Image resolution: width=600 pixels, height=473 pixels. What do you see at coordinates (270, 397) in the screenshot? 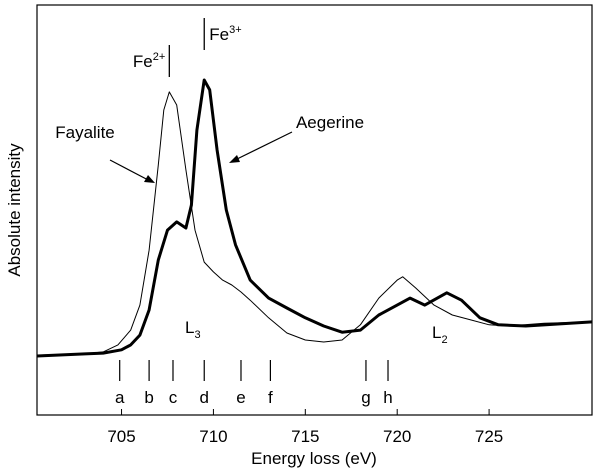
I see `feature-label: f` at bounding box center [270, 397].